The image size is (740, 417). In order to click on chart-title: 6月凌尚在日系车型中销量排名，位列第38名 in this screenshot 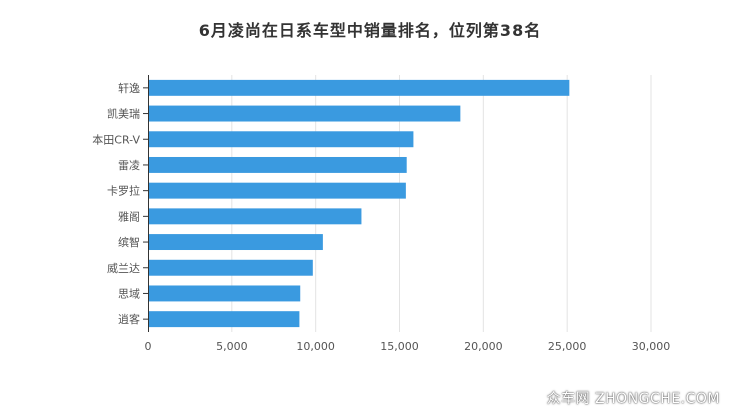, I will do `click(370, 30)`.